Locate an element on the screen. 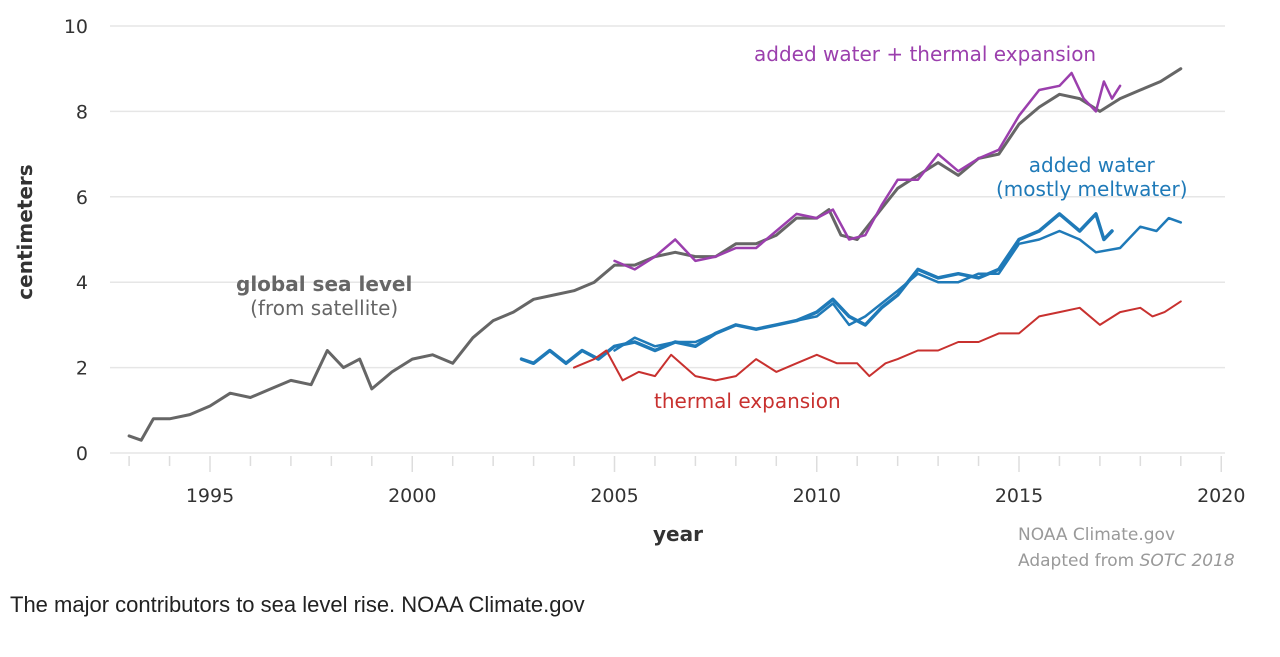  credit-line1: NOAA Climate.gov is located at coordinates (1097, 535).